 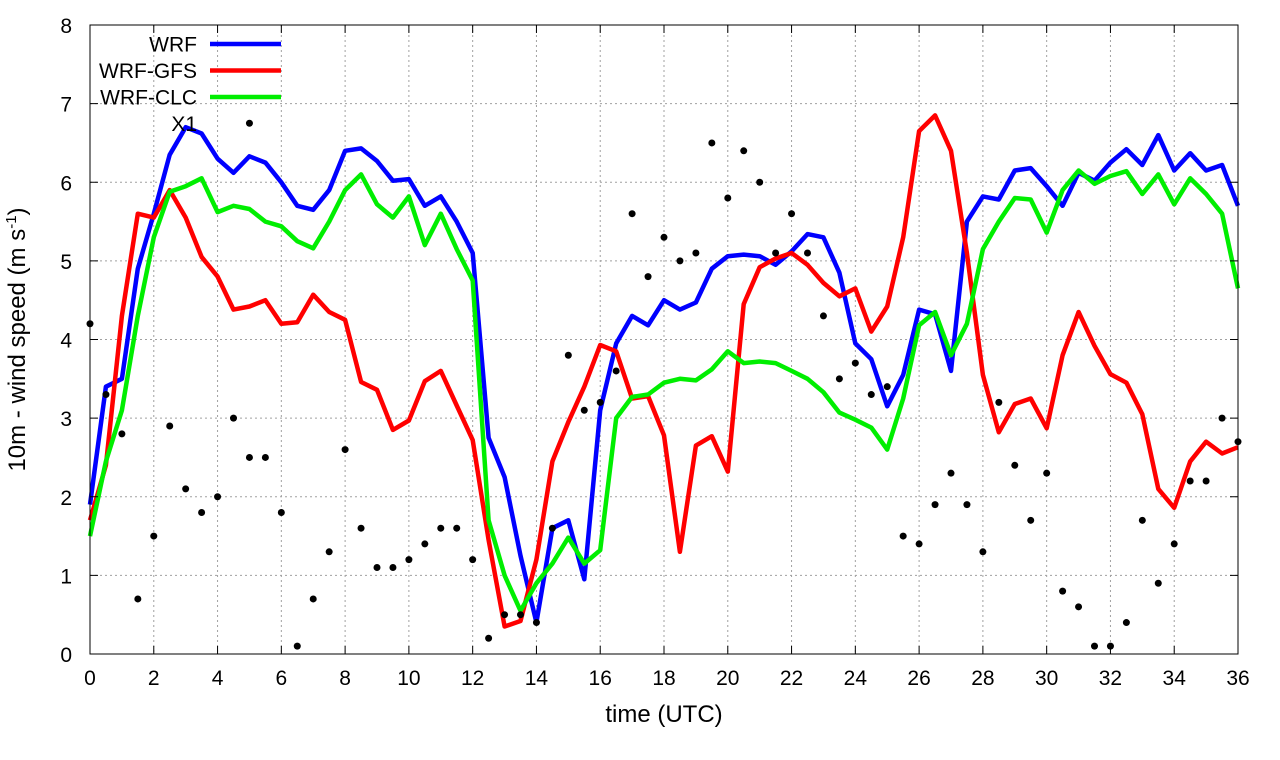 What do you see at coordinates (66, 26) in the screenshot?
I see `y-tick-label: 8` at bounding box center [66, 26].